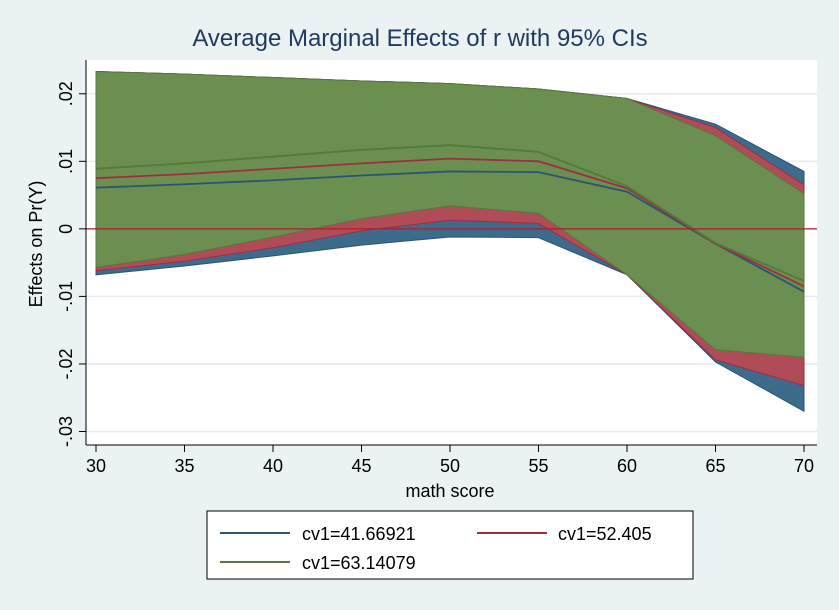 The width and height of the screenshot is (839, 610). I want to click on y-tick-label-5: .02, so click(66, 93).